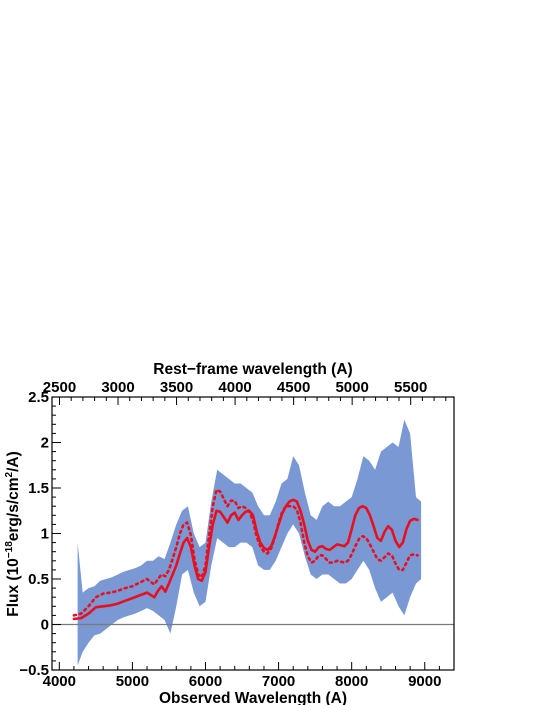 The image size is (545, 705). I want to click on top-x-tick-label: 2500, so click(59, 387).